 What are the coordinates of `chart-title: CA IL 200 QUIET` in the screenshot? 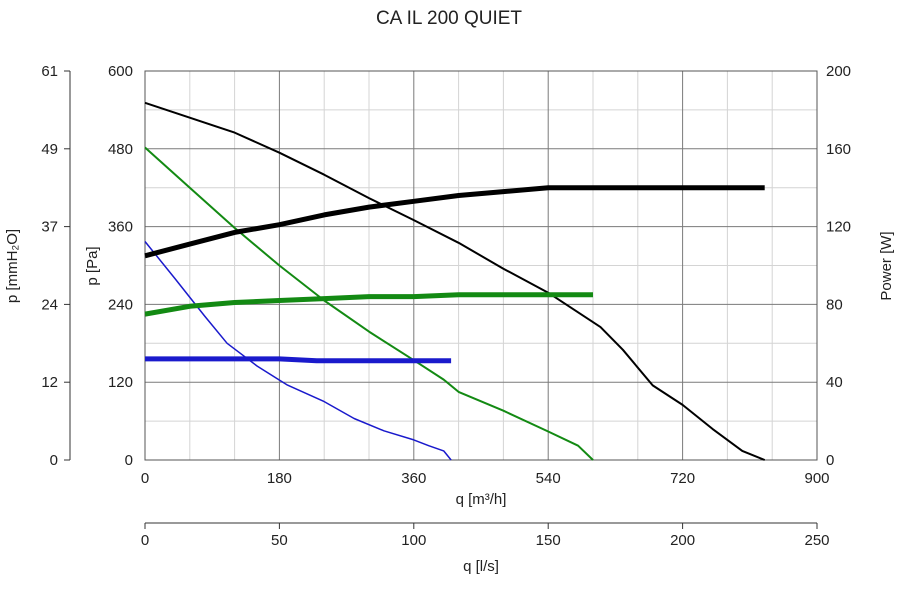 It's located at (449, 18).